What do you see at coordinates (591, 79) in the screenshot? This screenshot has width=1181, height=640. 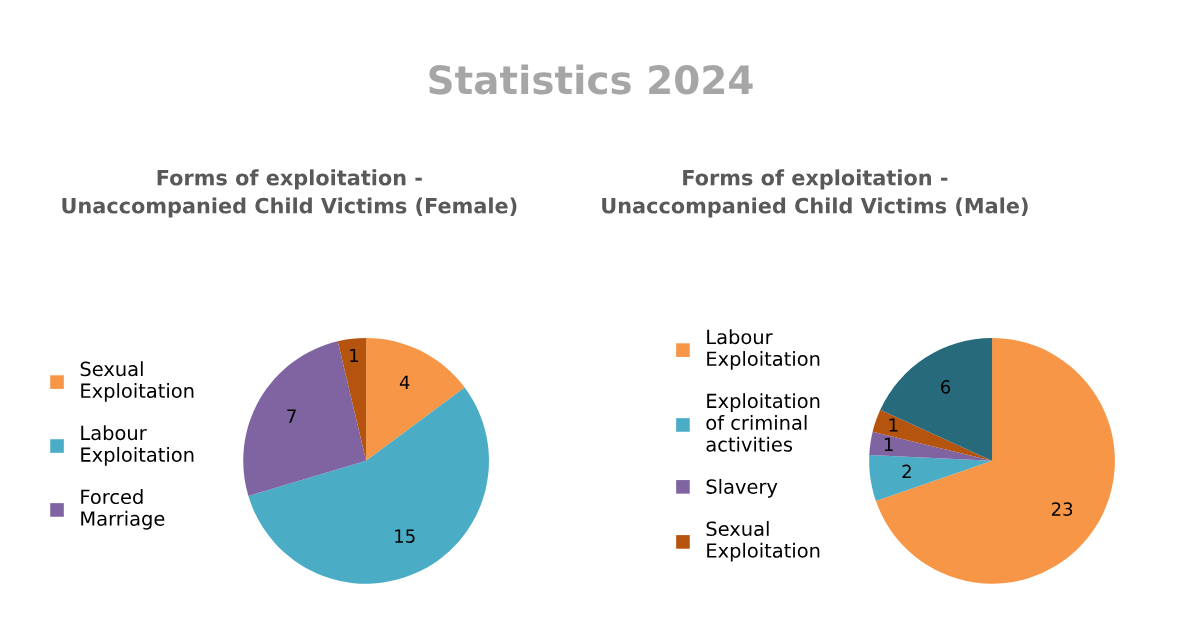 I see `text: Statistics 2024` at bounding box center [591, 79].